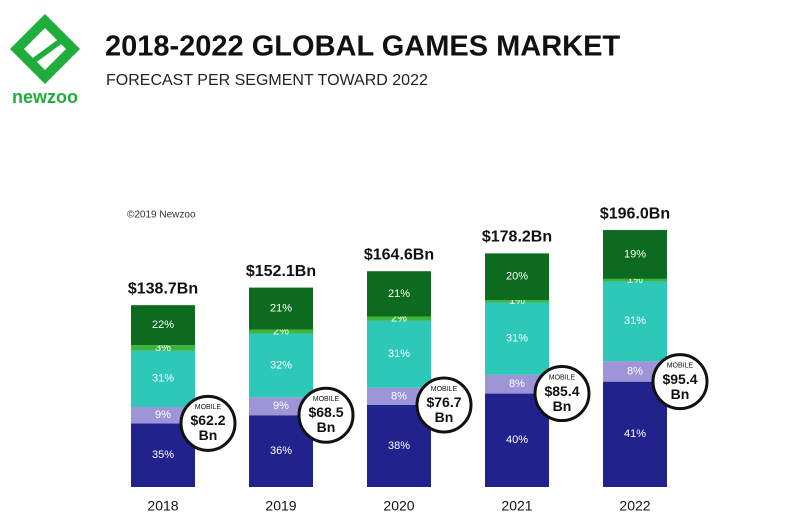 Image resolution: width=800 pixels, height=532 pixels. What do you see at coordinates (562, 398) in the screenshot?
I see `mobile-value: $85.4 Bn` at bounding box center [562, 398].